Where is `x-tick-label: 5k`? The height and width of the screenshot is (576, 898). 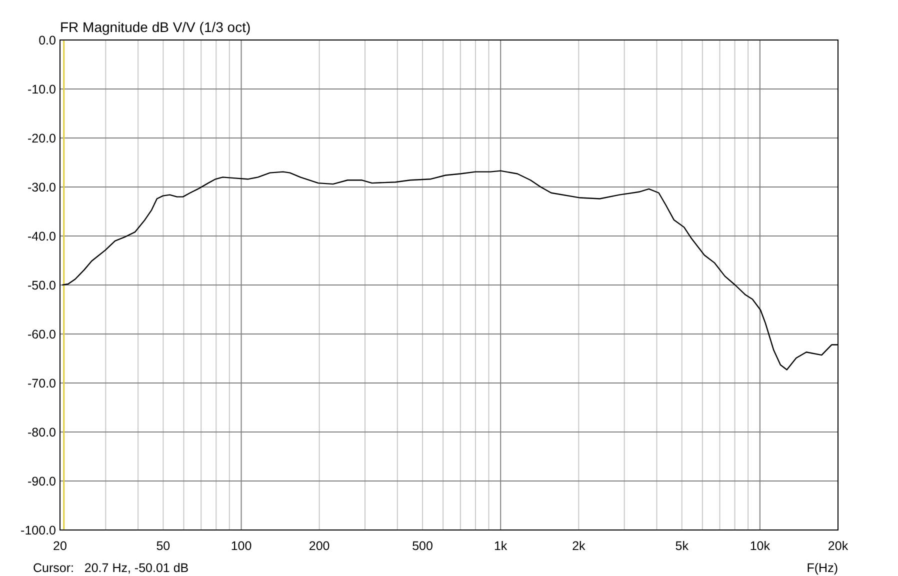
x-tick-label: 5k is located at coordinates (682, 546).